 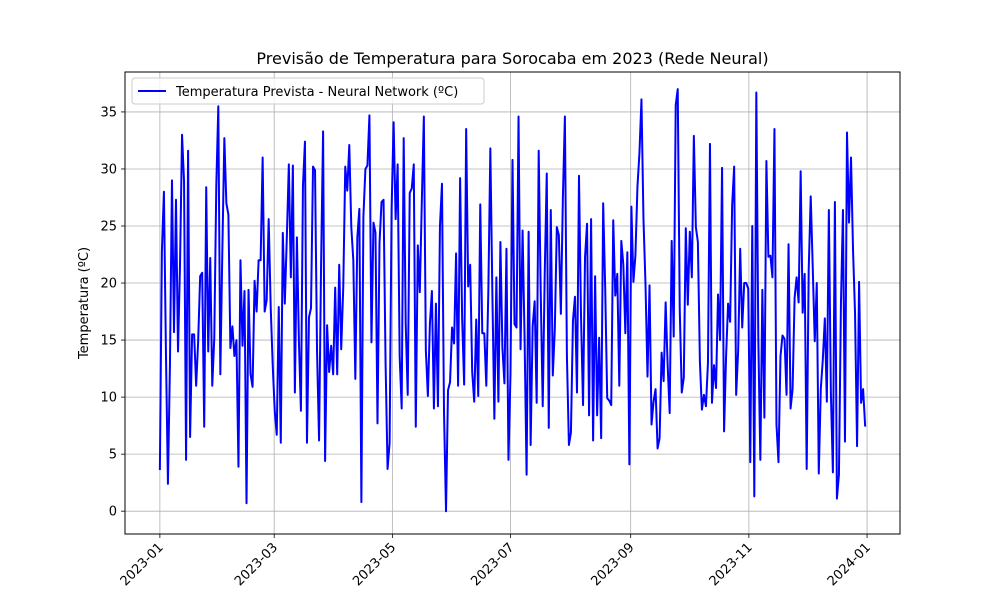 I want to click on y-axis: 0 5 10 15 20 25 30 35, so click(x=112, y=312).